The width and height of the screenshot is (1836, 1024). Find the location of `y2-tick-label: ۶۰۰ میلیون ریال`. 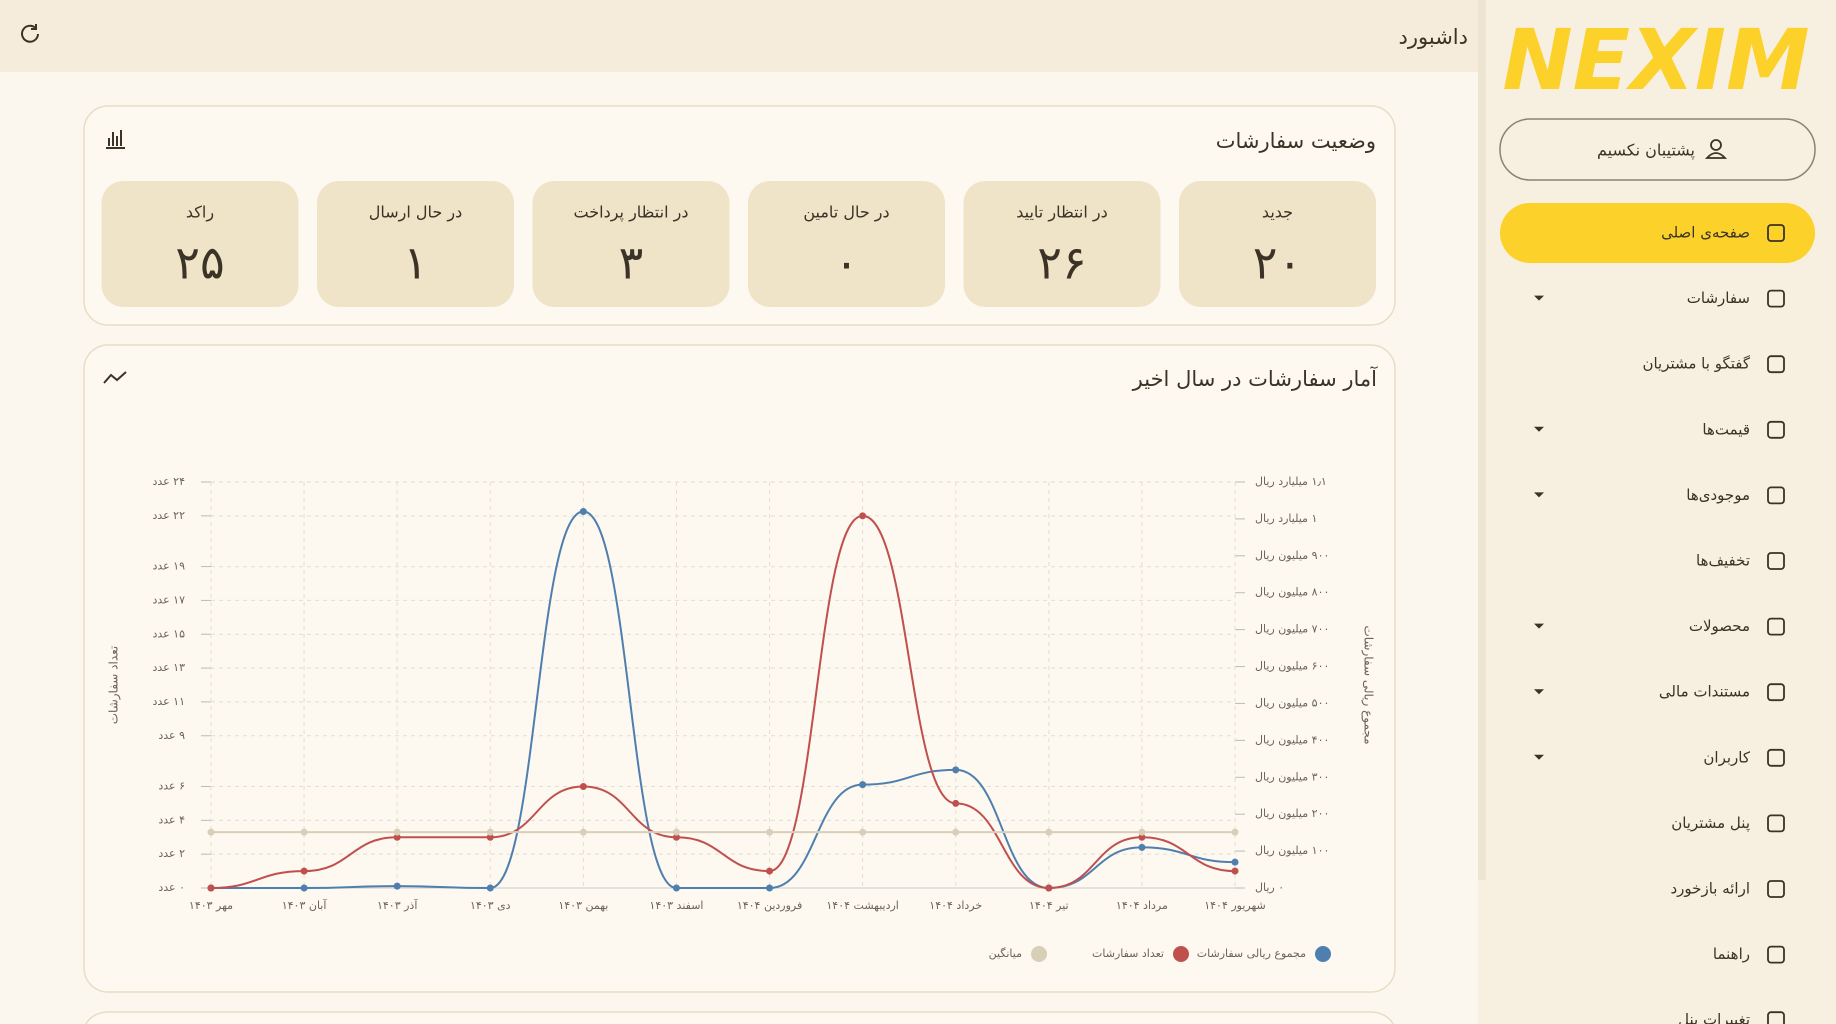

y2-tick-label: ۶۰۰ میلیون ریال is located at coordinates (1292, 666).